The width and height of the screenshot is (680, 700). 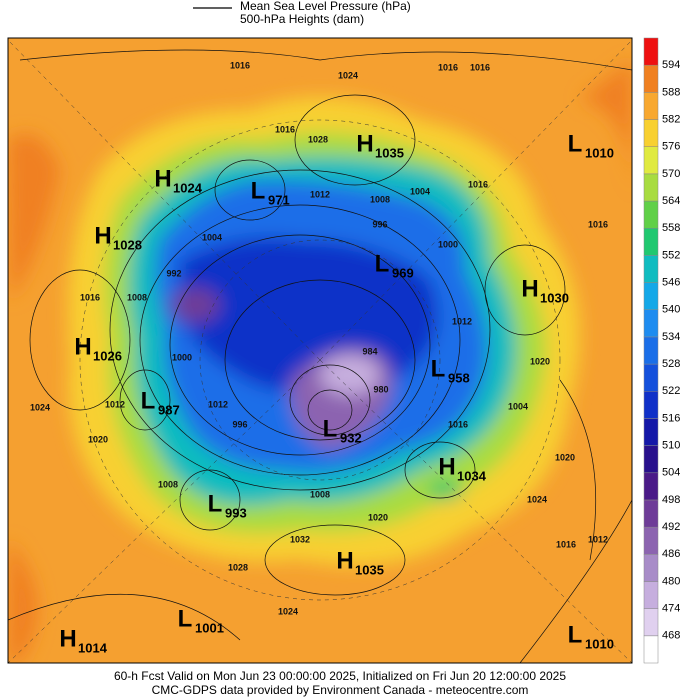 What do you see at coordinates (302, 19) in the screenshot?
I see `legend-heights: 500-hPa Heights (dam)` at bounding box center [302, 19].